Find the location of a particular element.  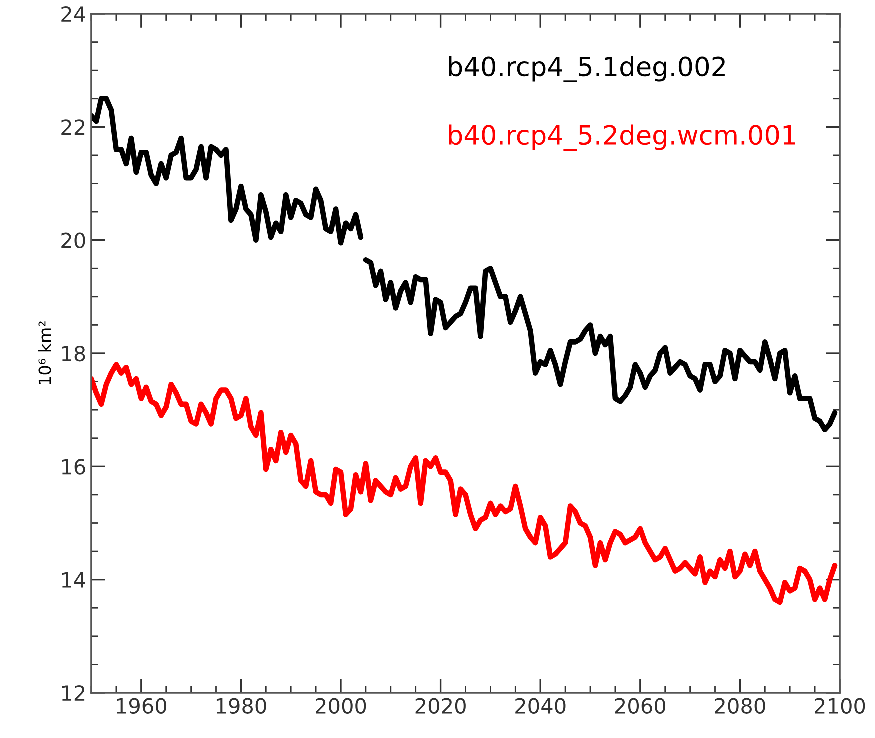

x-tick-label: 1980 is located at coordinates (241, 706).